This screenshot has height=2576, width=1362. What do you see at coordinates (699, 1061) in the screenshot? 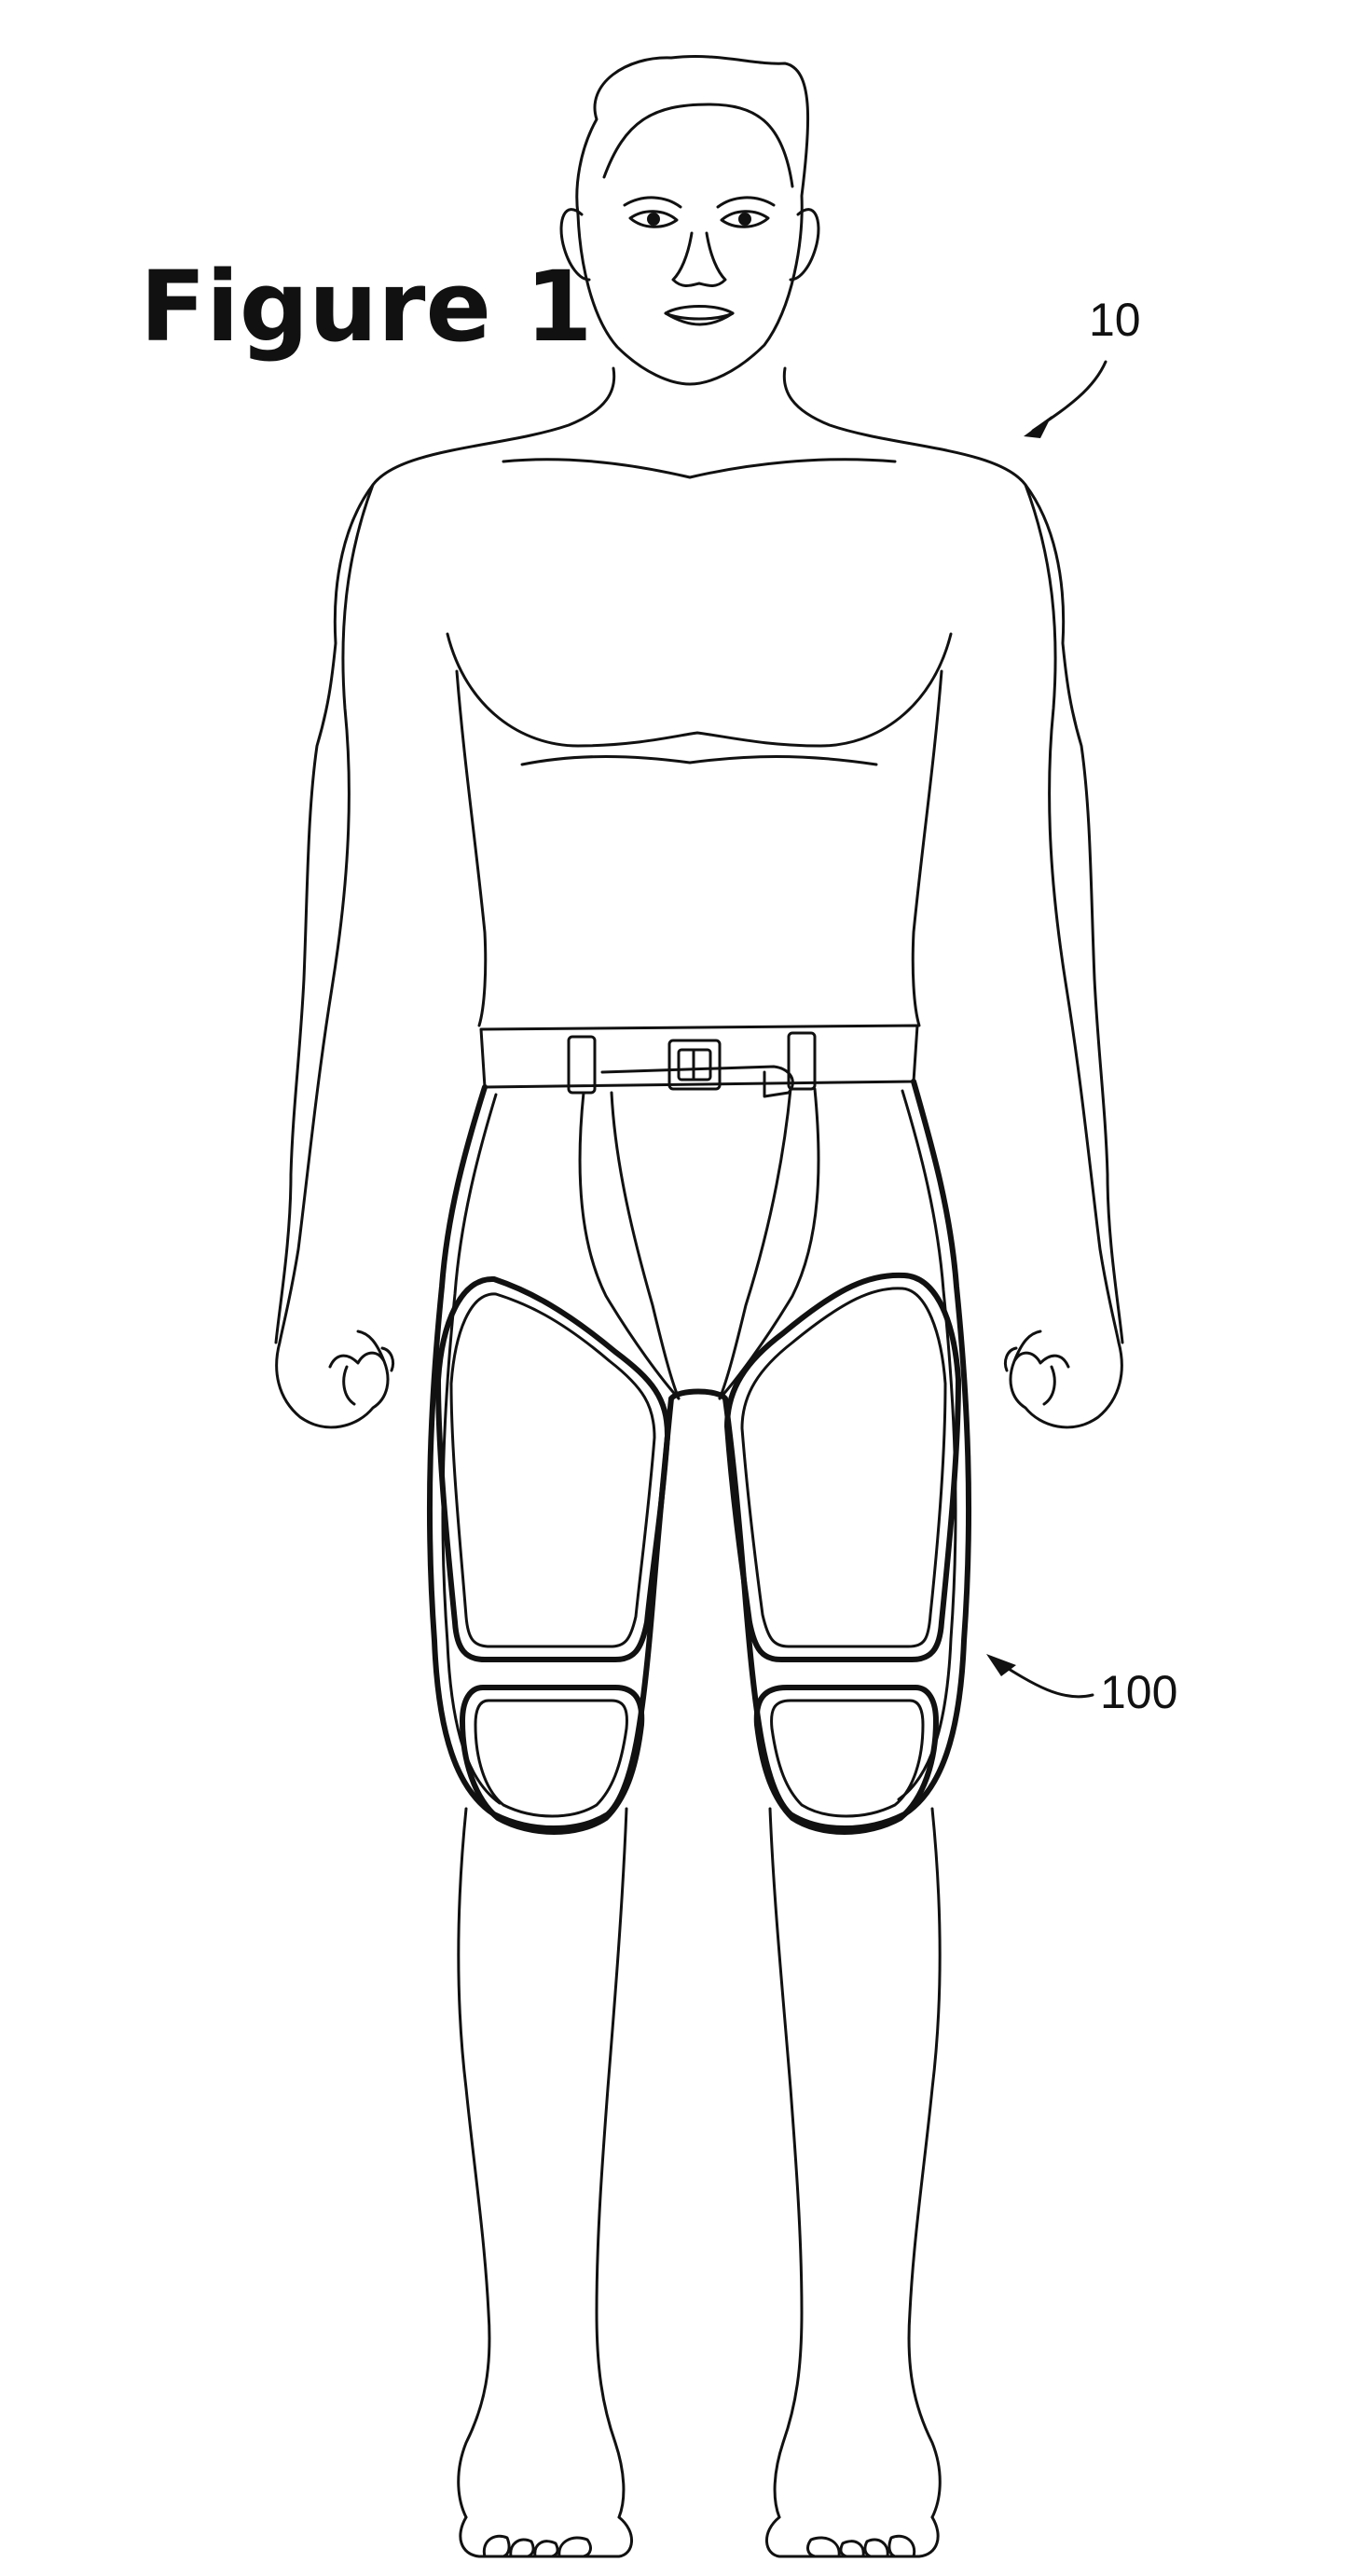
I see `belt` at bounding box center [699, 1061].